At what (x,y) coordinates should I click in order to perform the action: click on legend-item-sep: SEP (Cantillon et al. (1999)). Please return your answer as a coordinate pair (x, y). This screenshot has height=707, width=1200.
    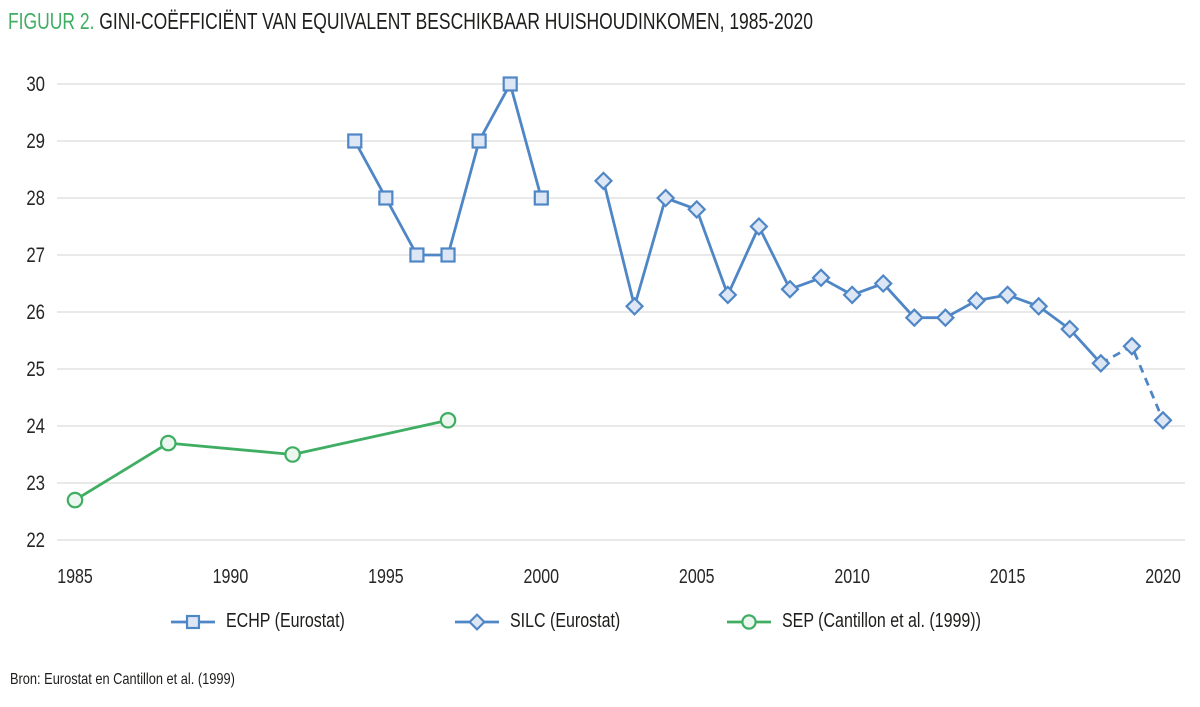
    Looking at the image, I should click on (878, 621).